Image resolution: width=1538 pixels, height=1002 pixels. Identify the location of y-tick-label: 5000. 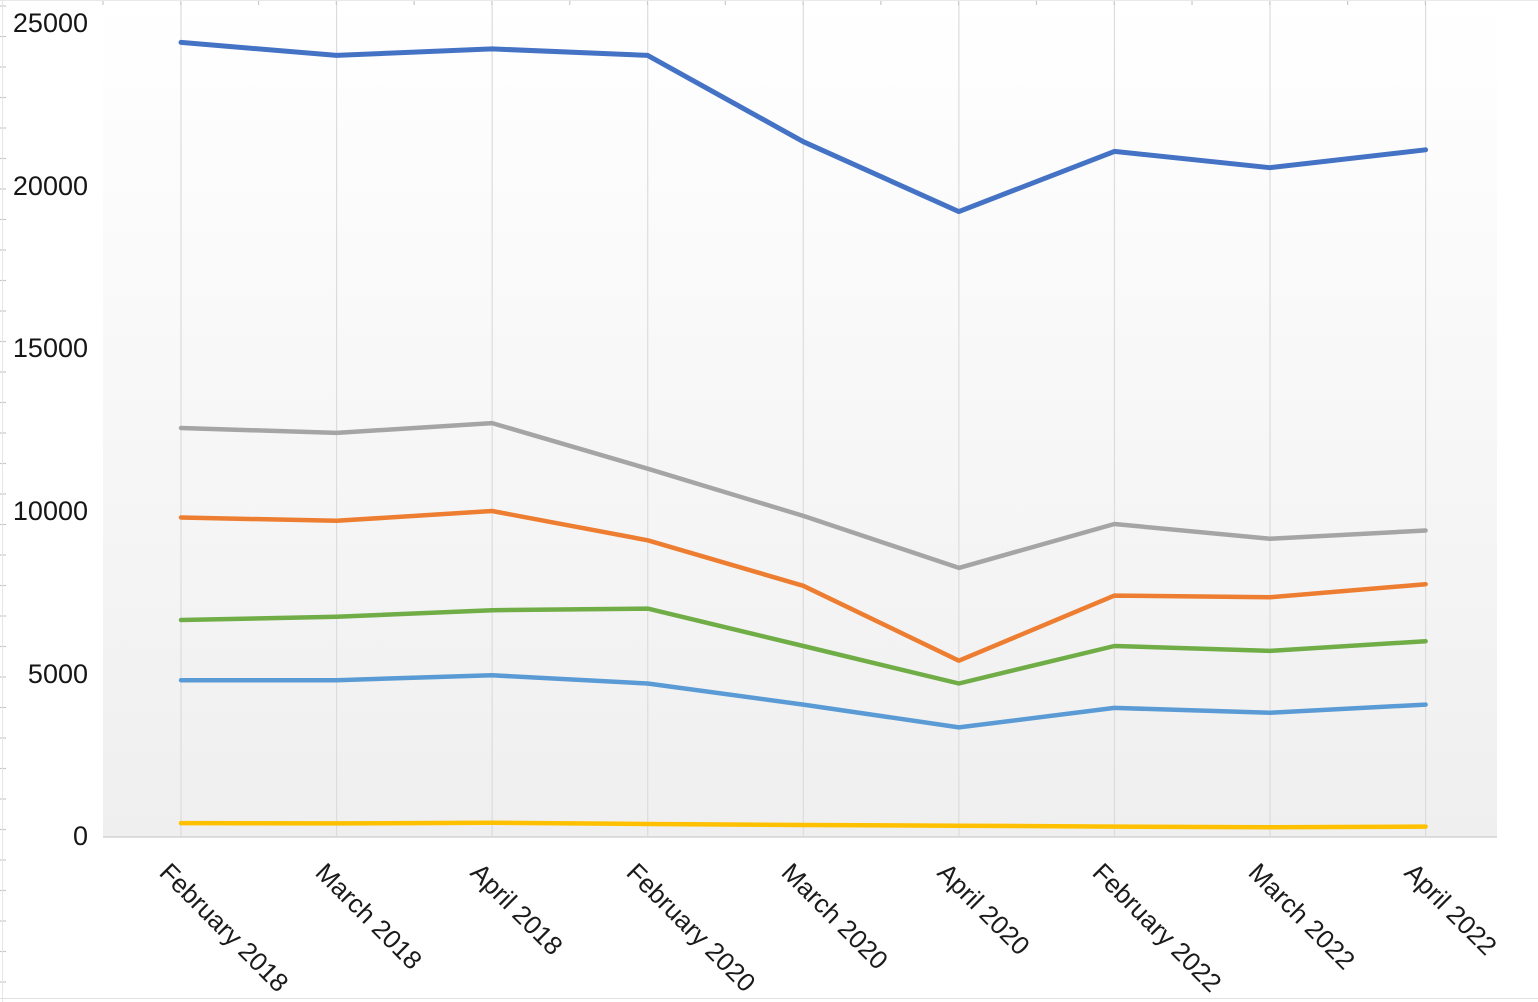
(57, 673).